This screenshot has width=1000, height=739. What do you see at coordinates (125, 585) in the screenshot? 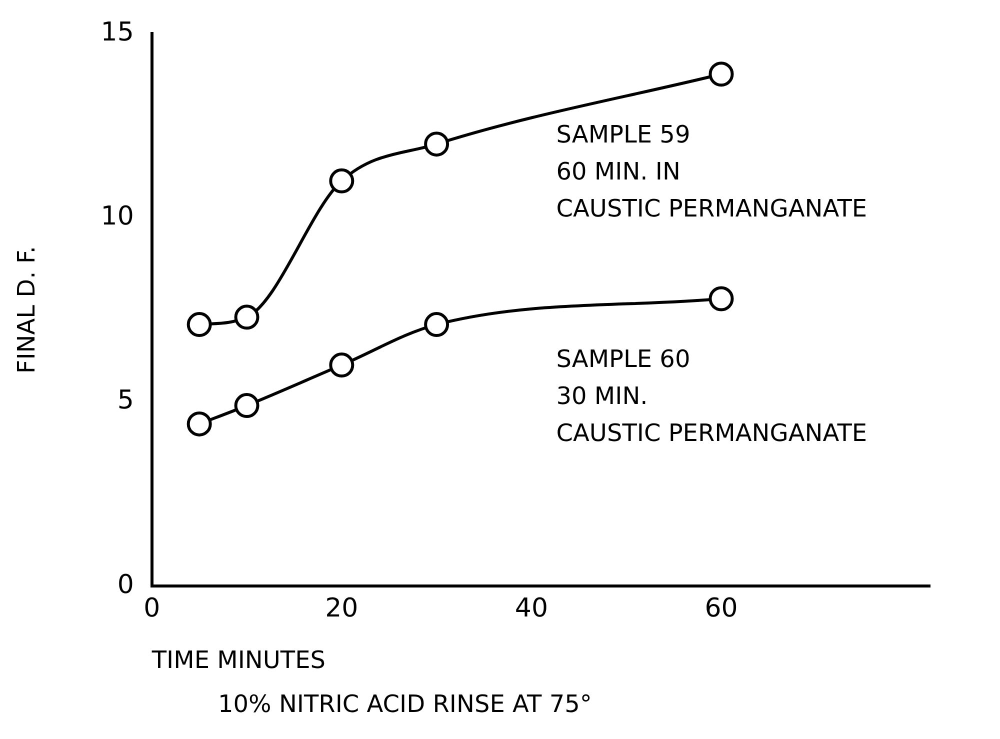
I see `y-tick-label: 0` at bounding box center [125, 585].